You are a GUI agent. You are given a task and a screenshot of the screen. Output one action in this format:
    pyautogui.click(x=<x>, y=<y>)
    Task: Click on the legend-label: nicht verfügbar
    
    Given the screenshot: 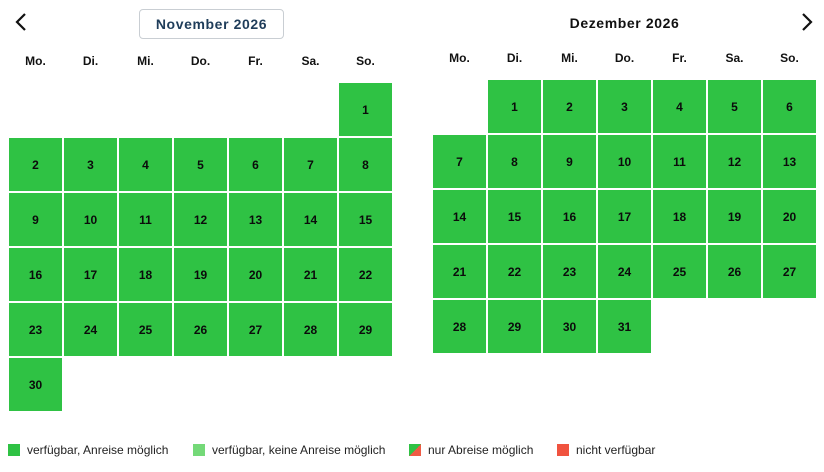 What is the action you would take?
    pyautogui.click(x=616, y=450)
    